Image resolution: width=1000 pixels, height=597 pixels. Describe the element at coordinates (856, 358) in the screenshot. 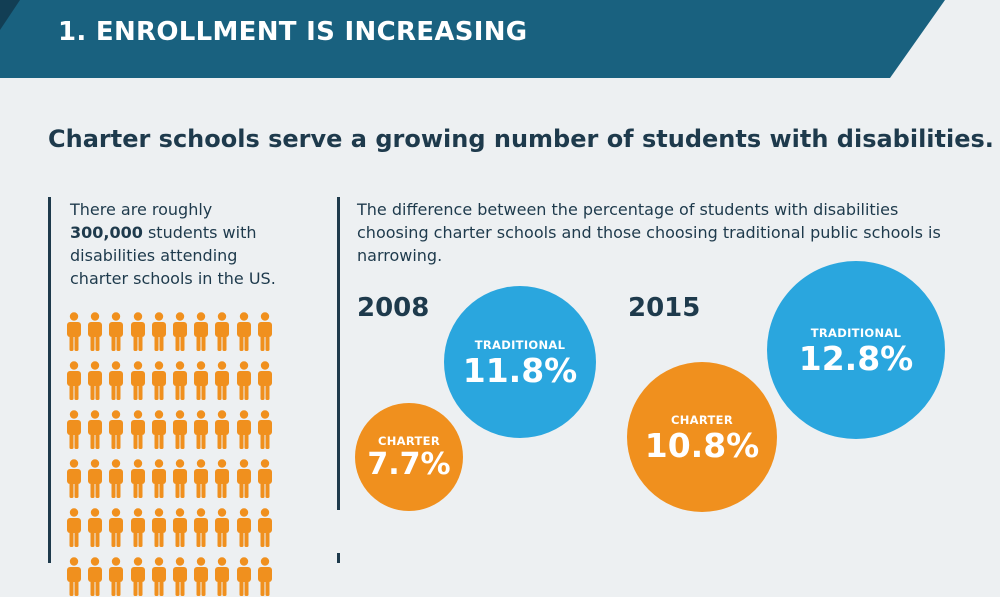

I see `traditional-value-2015: 12.8%` at that location.